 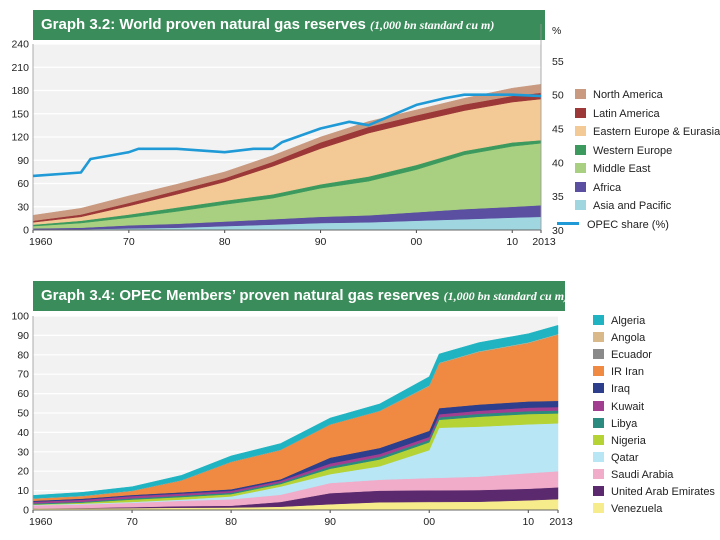 I want to click on chart1-y2-tick-label: 35, so click(x=558, y=197).